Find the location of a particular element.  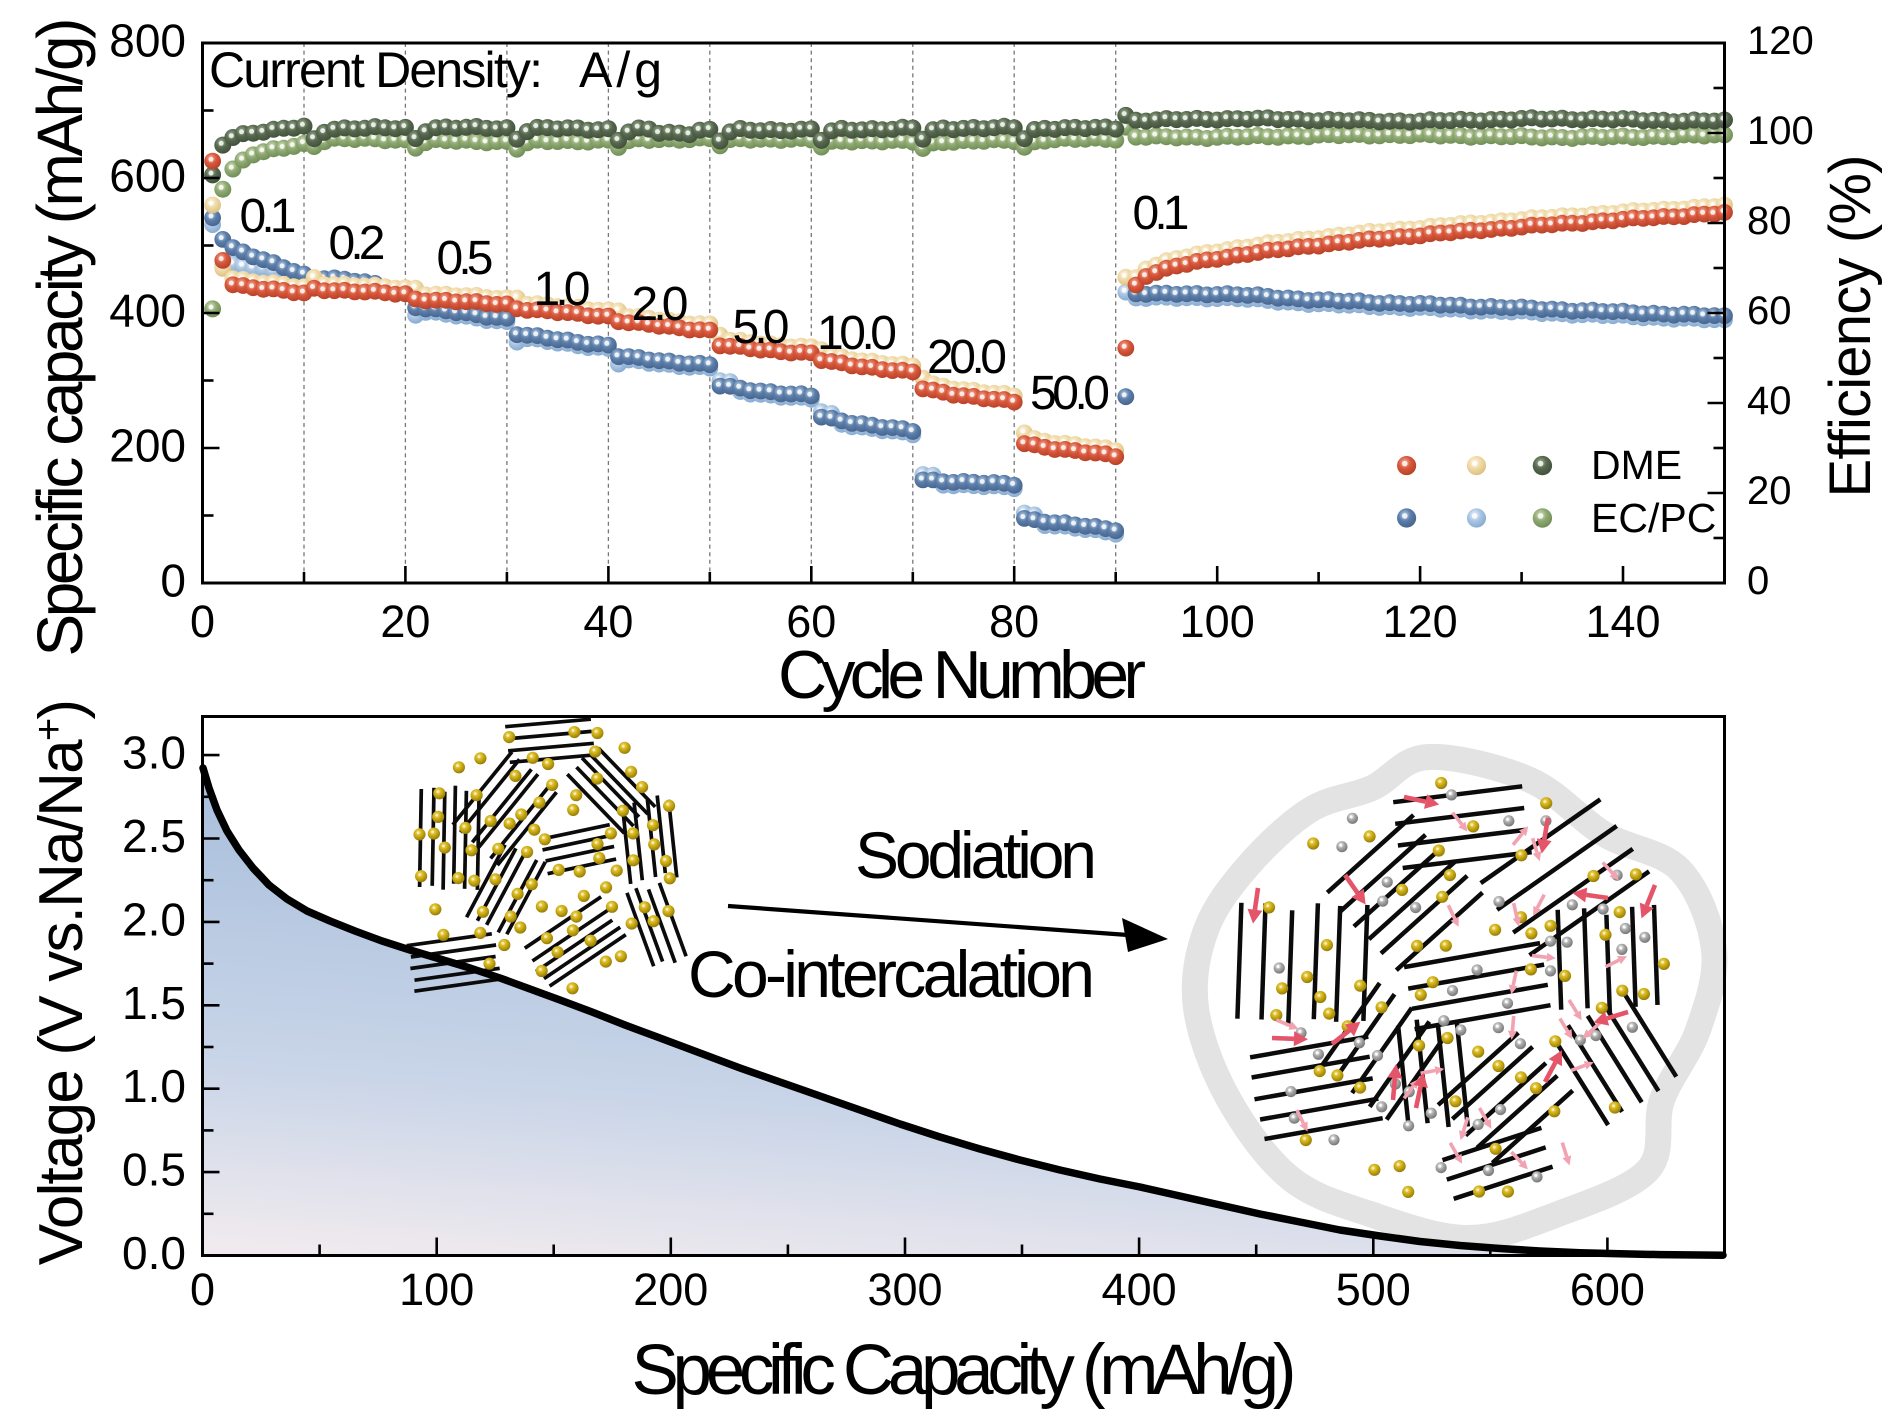

svg-text: A/g is located at coordinates (620, 70).